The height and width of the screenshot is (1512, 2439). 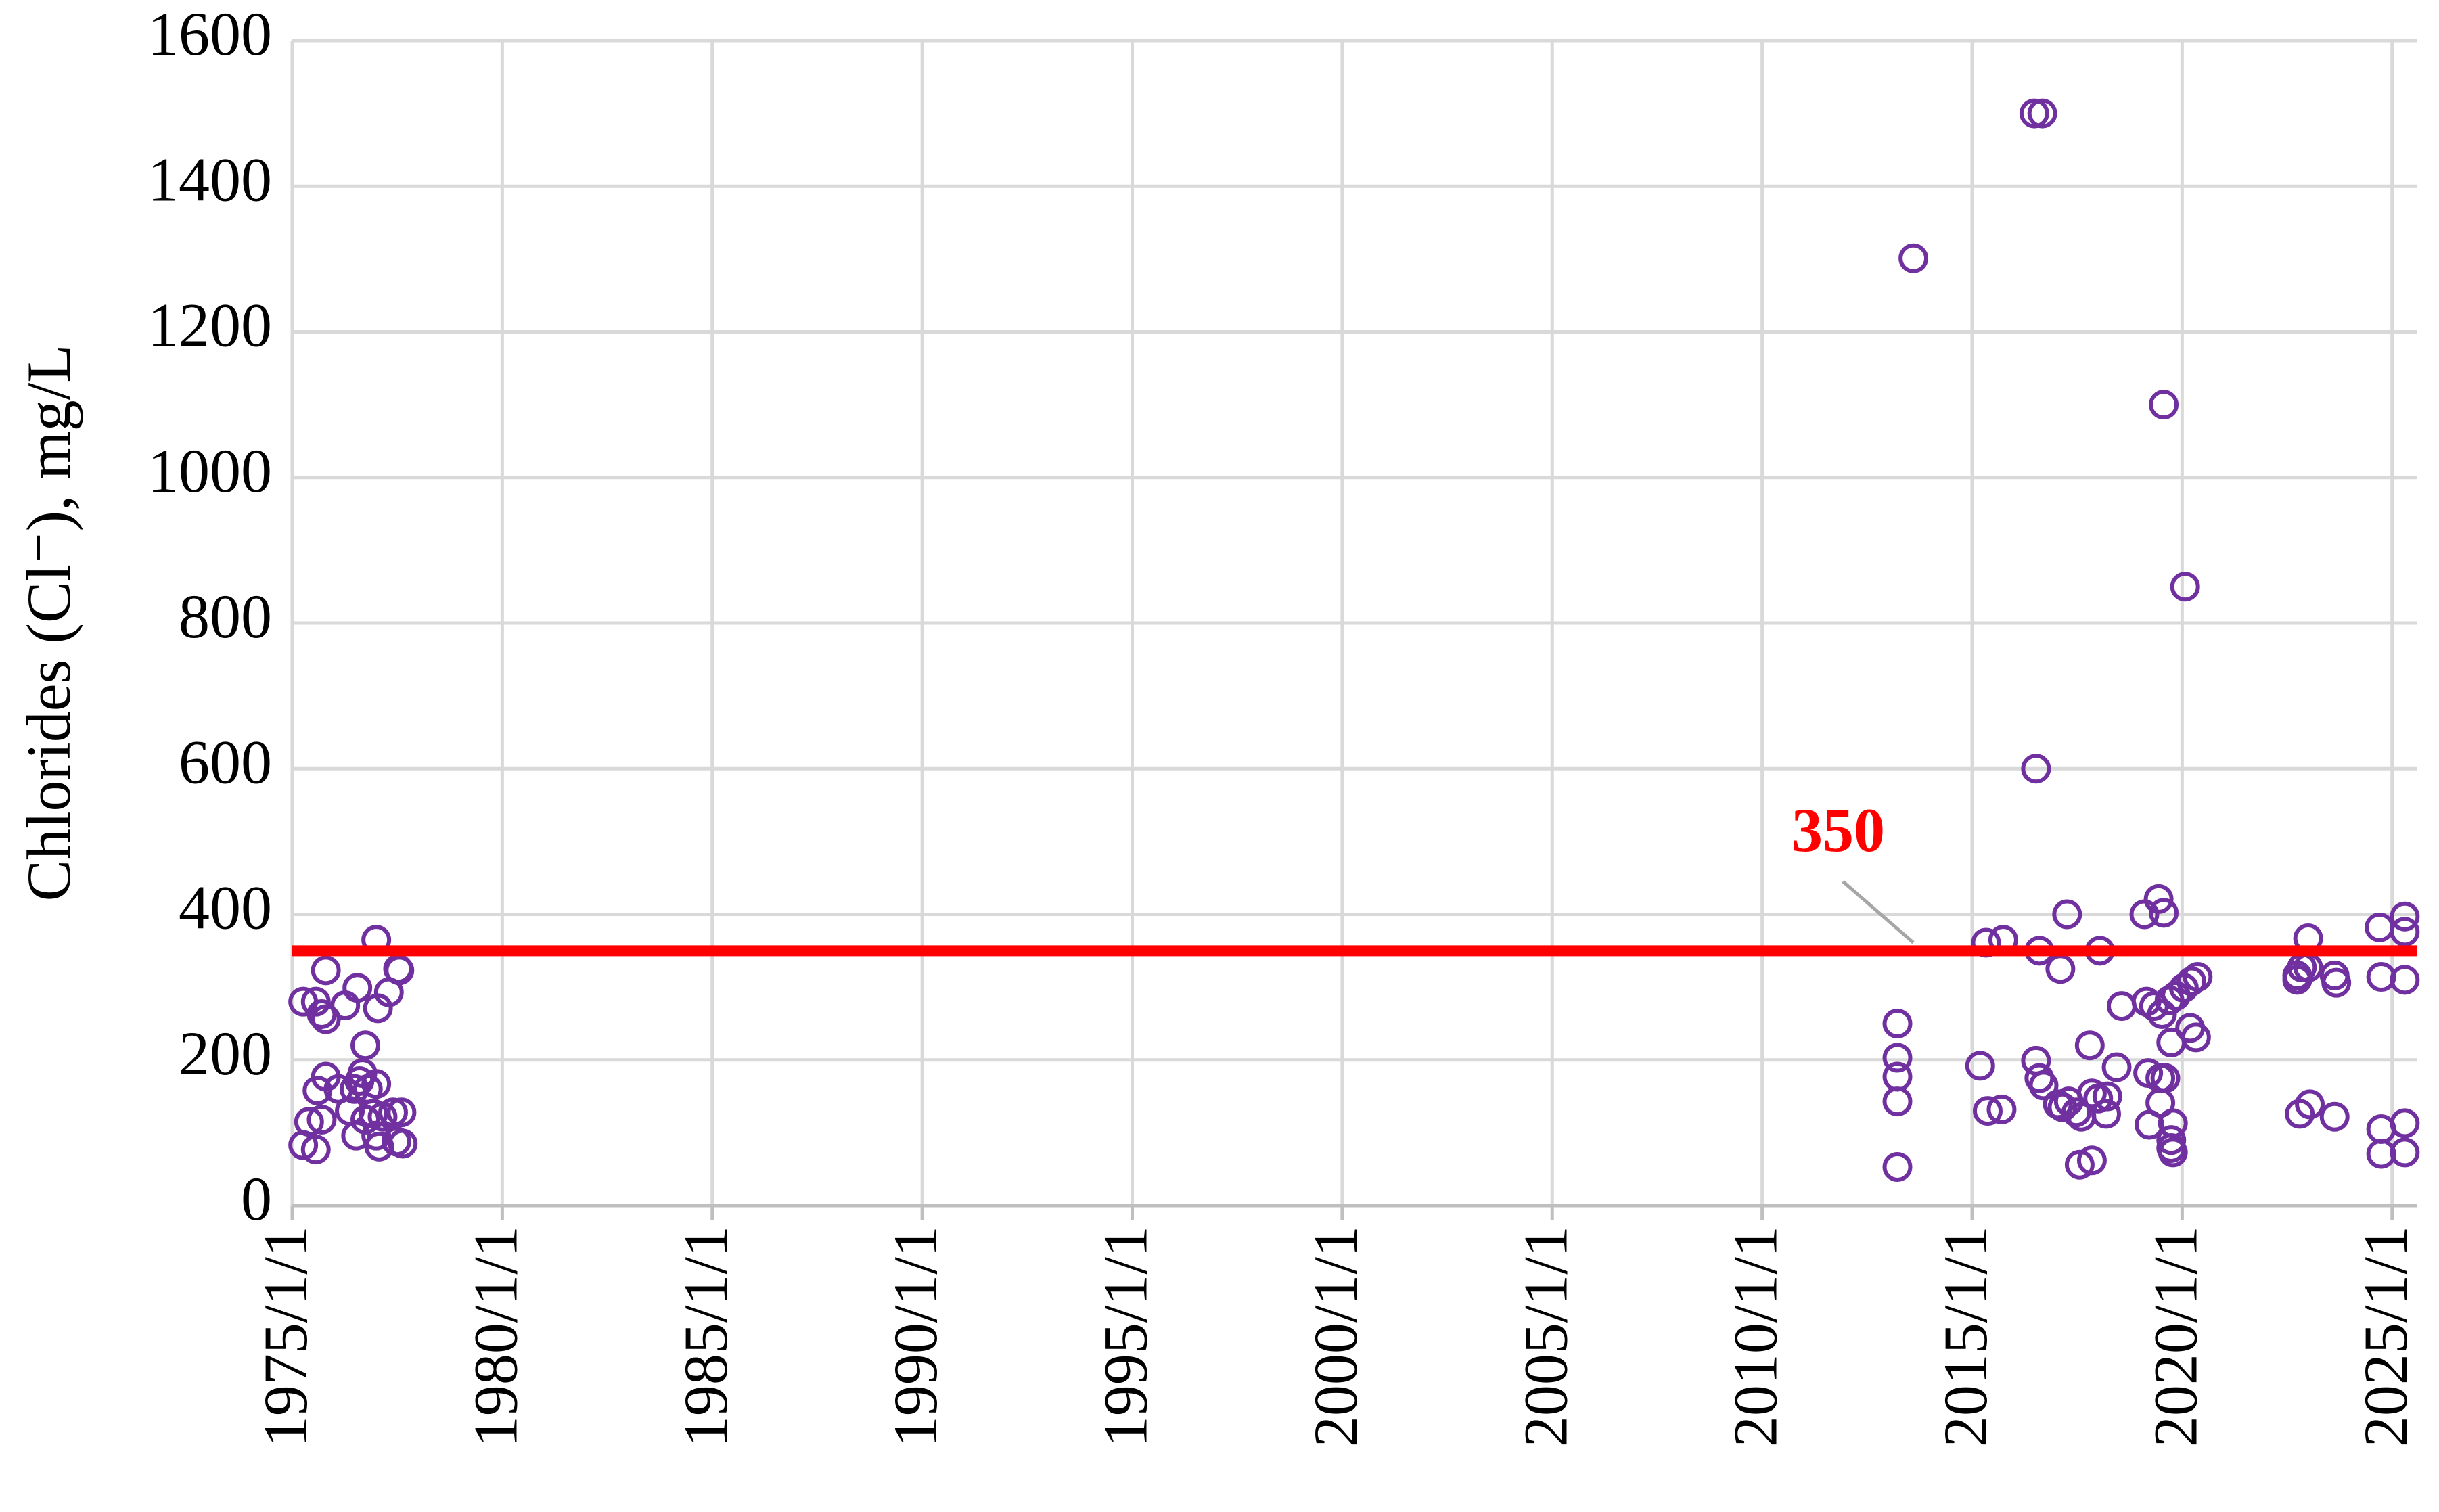 What do you see at coordinates (209, 179) in the screenshot?
I see `y-tick-label: 1400` at bounding box center [209, 179].